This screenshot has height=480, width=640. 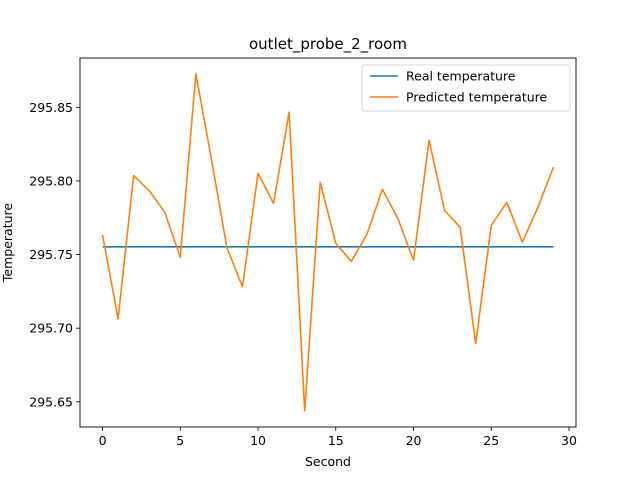 I want to click on legend-label-real-temperature: Real temperature, so click(x=461, y=76).